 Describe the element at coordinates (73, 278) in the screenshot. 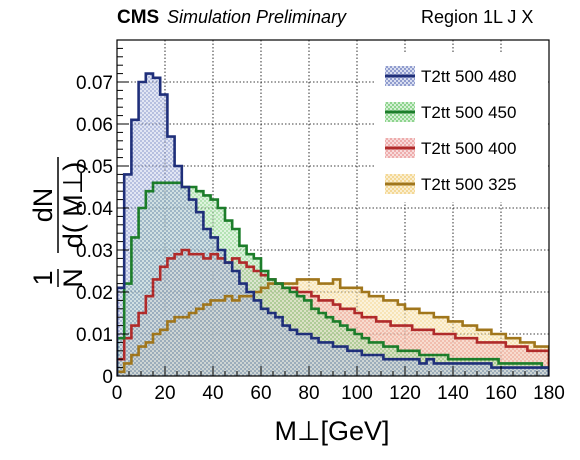

I see `y-title-prefix-den: N` at that location.